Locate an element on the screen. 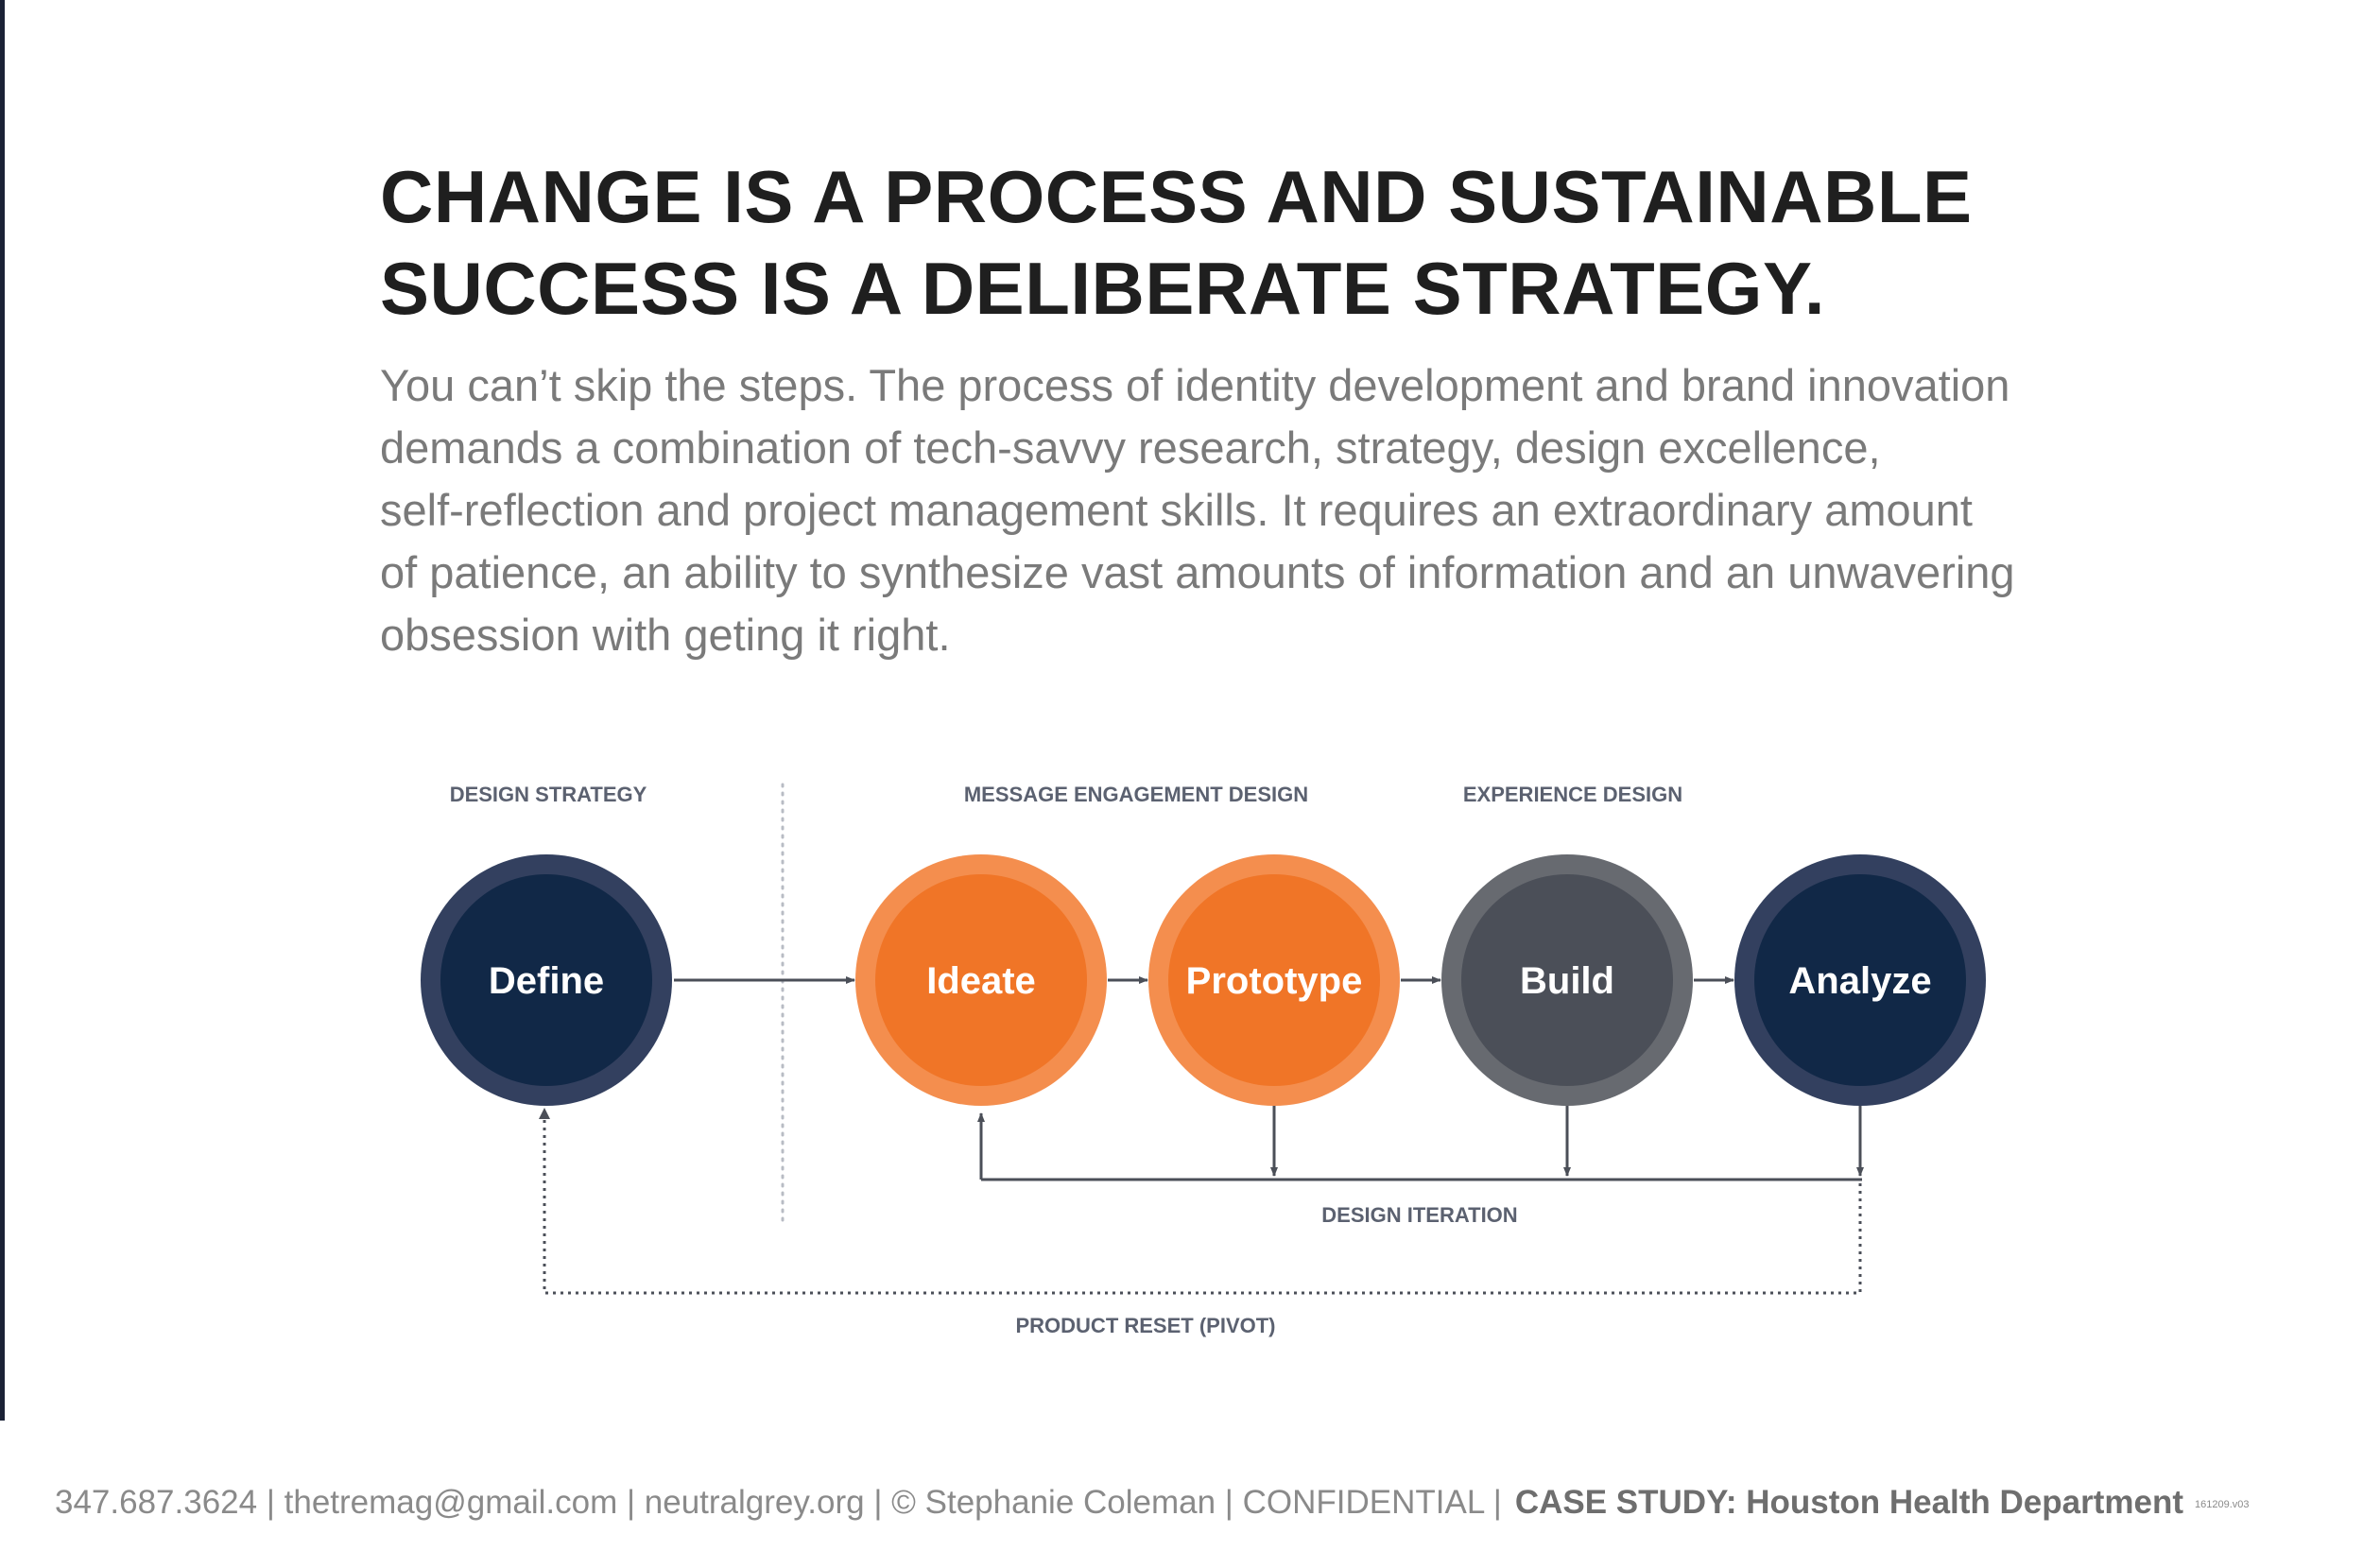 This screenshot has height=1568, width=2363. footer-case-study: CASE STUDY: Houston Health Department is located at coordinates (1849, 1502).